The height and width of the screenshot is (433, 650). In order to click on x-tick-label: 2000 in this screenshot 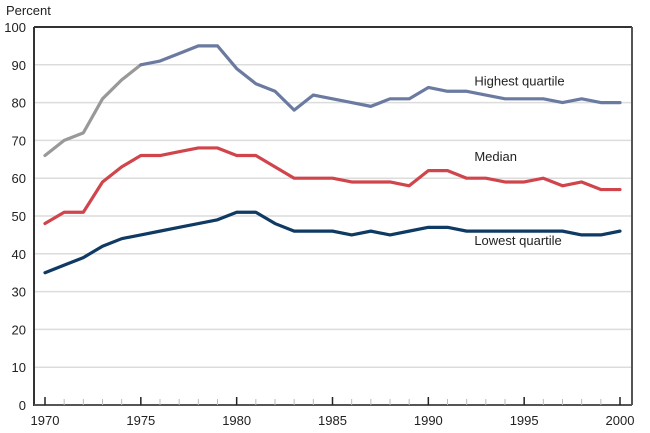, I will do `click(620, 420)`.